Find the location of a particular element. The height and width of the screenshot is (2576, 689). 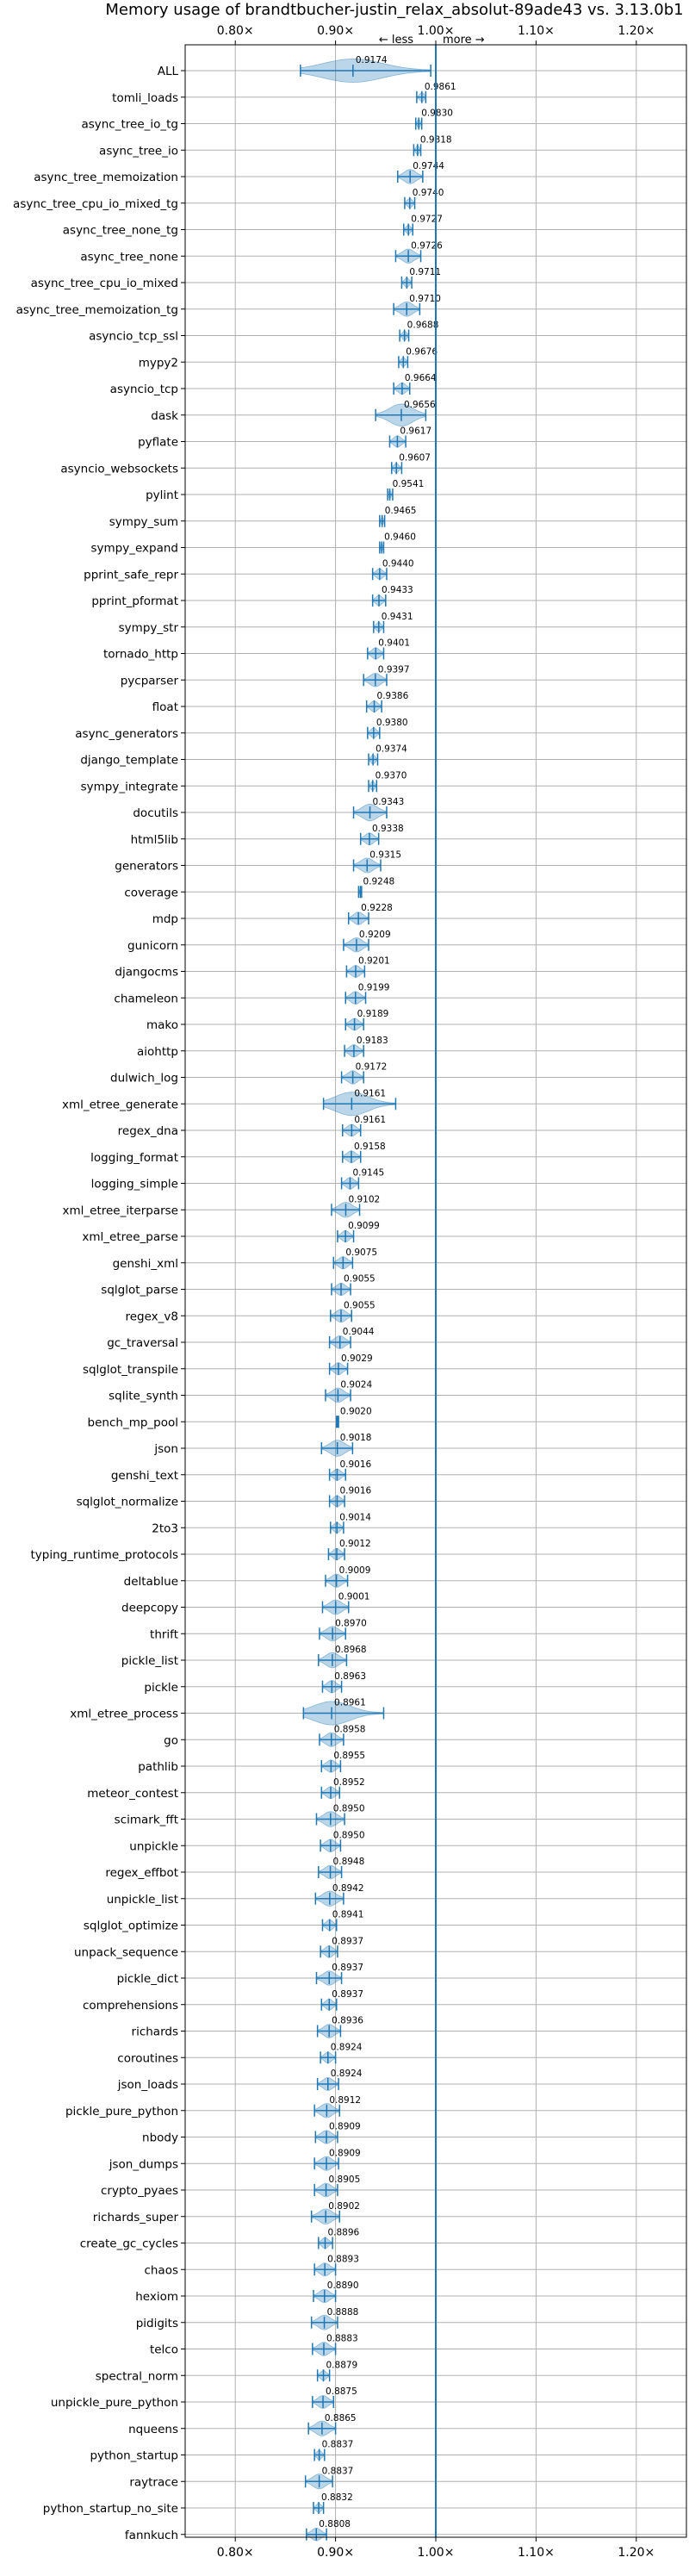

value-label: 0.9228 is located at coordinates (377, 908).